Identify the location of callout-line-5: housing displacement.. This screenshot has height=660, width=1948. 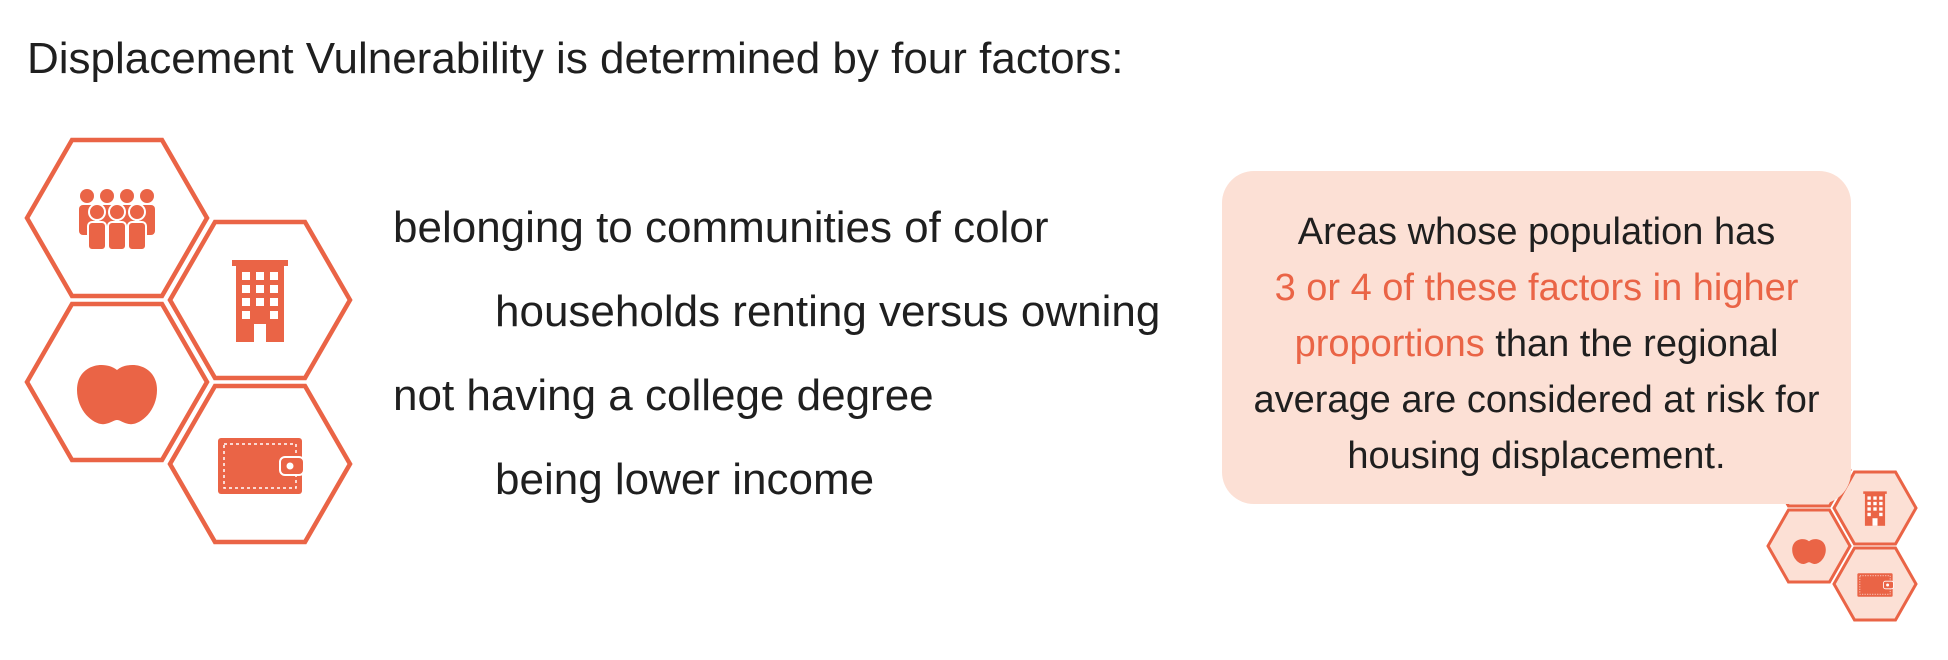
(1536, 456).